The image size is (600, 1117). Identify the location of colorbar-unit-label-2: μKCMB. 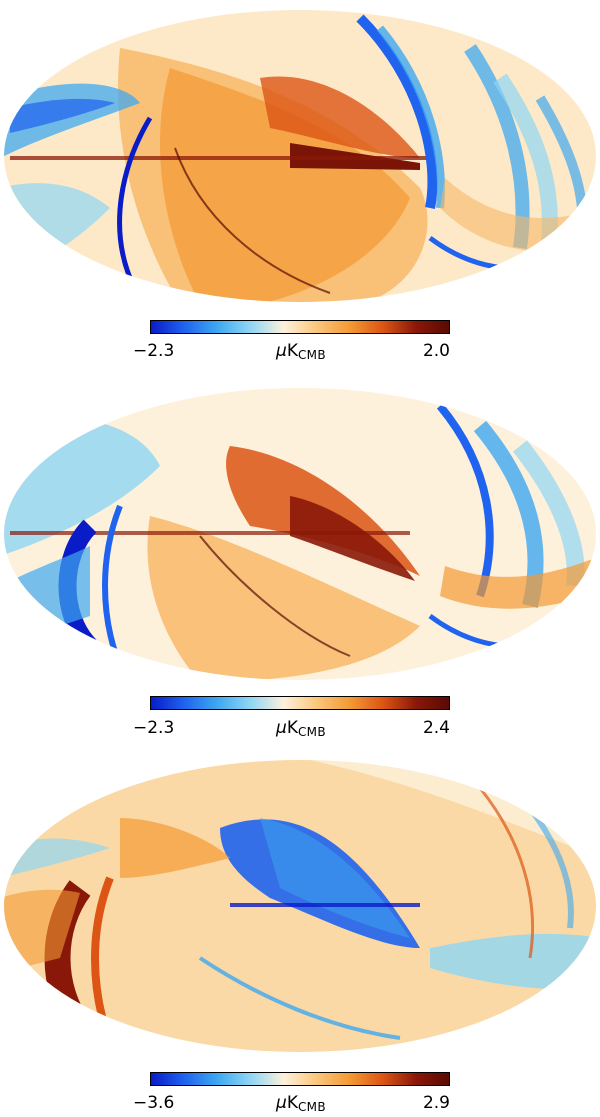
(301, 728).